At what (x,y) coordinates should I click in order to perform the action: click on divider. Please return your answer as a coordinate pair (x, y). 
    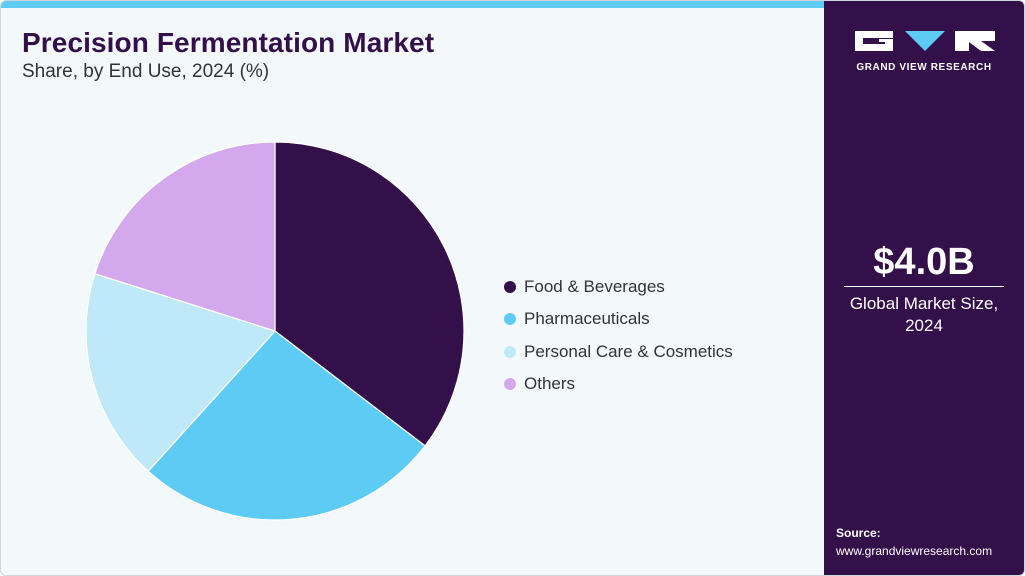
    Looking at the image, I should click on (924, 286).